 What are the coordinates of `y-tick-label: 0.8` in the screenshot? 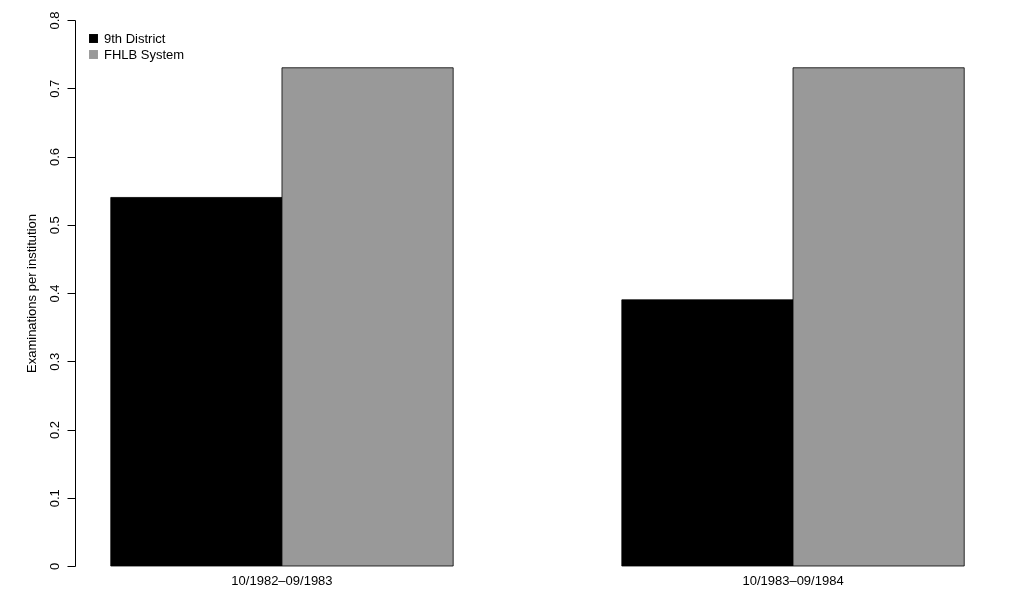 It's located at (54, 20).